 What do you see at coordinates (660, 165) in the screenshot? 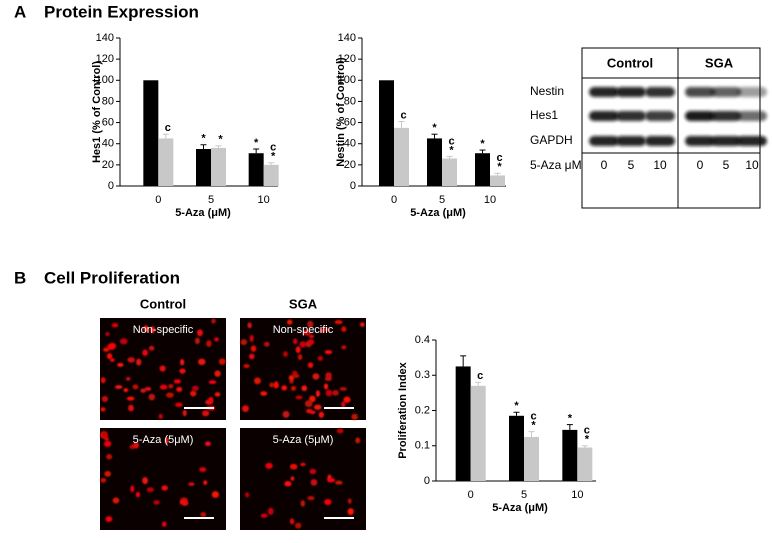
I see `blot-dose: 10` at bounding box center [660, 165].